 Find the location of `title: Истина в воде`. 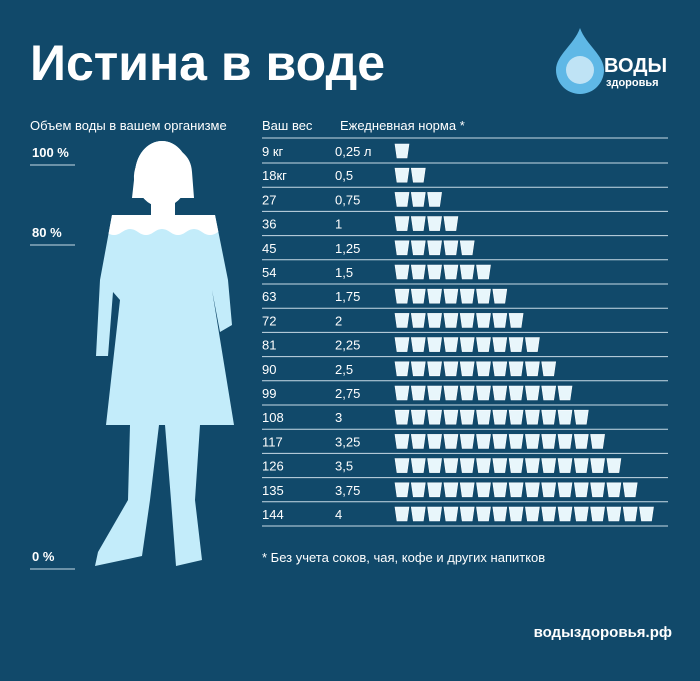

title: Истина в воде is located at coordinates (207, 63).